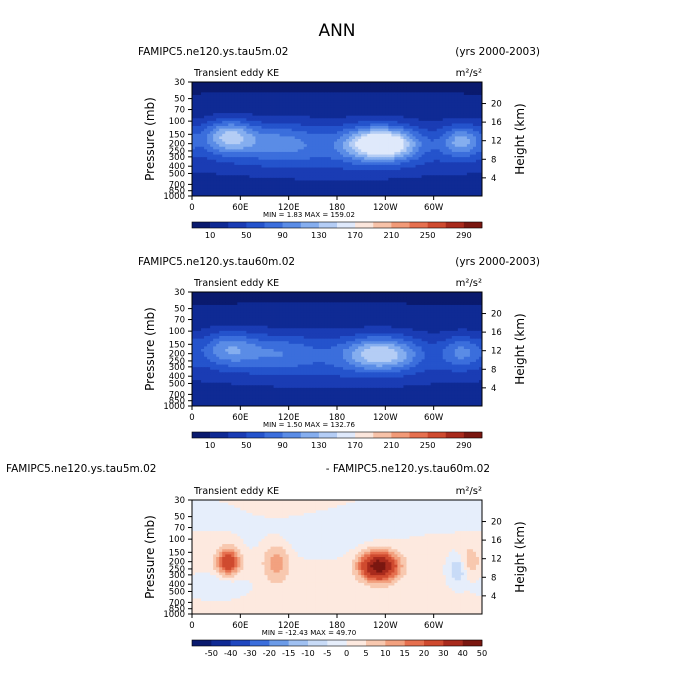  Describe the element at coordinates (191, 208) in the screenshot. I see `x-tick-label: 0` at that location.